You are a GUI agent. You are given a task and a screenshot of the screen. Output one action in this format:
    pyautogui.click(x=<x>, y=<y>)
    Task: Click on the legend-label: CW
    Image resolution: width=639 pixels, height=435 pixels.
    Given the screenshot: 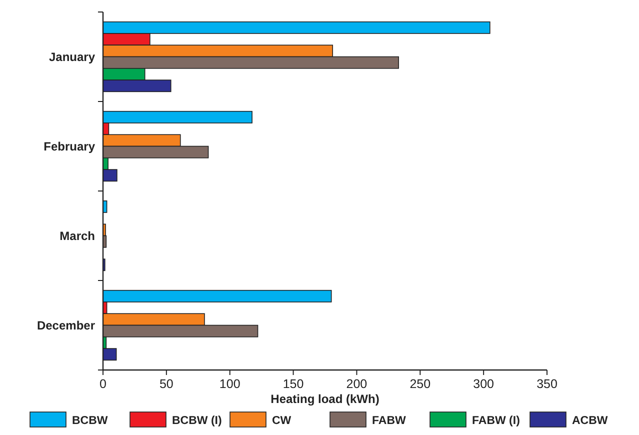 What is the action you would take?
    pyautogui.click(x=282, y=421)
    